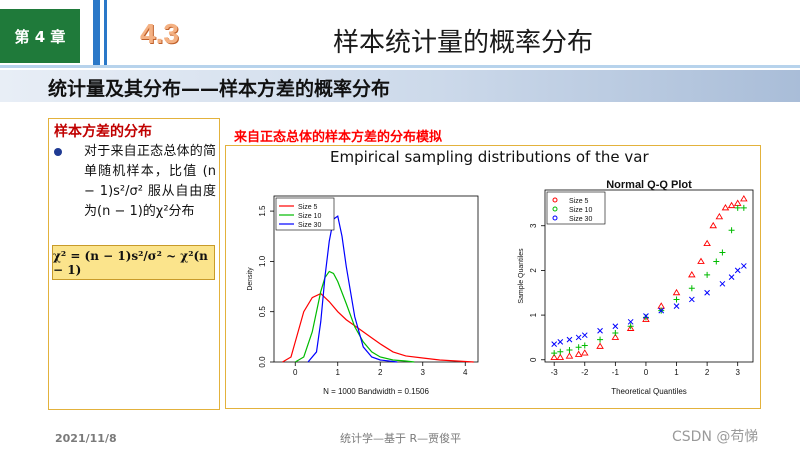  I want to click on slide-subtitle: 统计量及其分布——样本方差的概率分布, so click(219, 89).